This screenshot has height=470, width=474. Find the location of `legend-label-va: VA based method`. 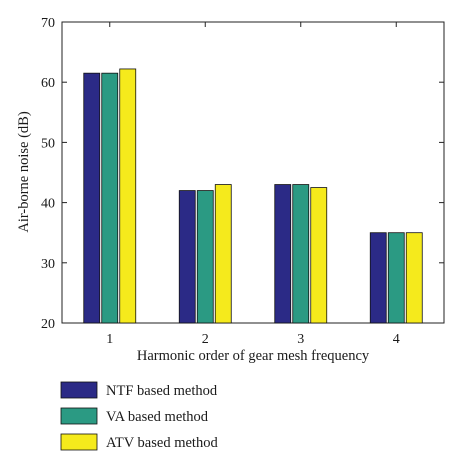

legend-label-va: VA based method is located at coordinates (157, 417).